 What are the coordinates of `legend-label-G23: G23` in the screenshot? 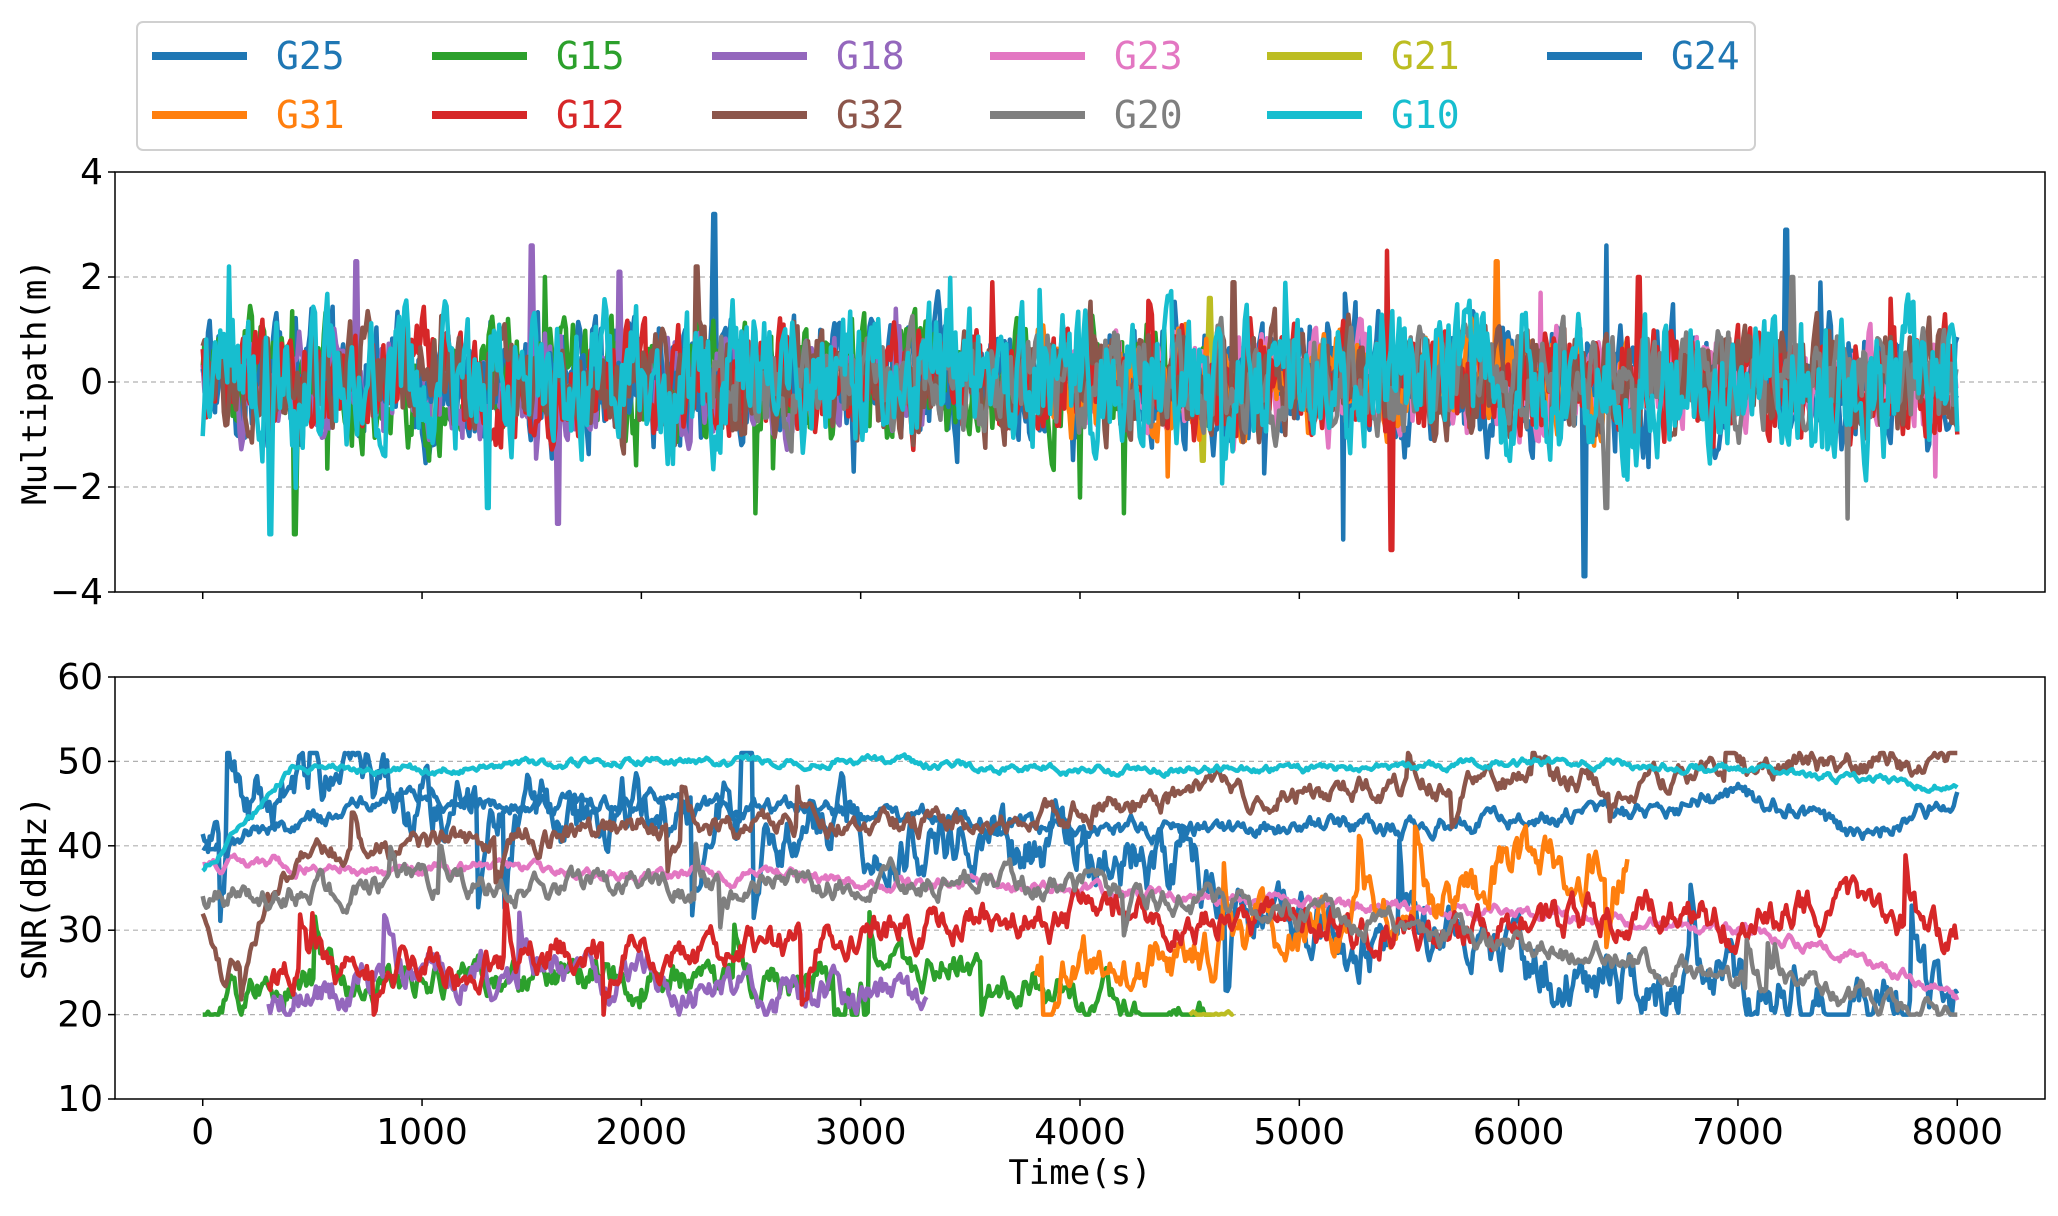 It's located at (1148, 56).